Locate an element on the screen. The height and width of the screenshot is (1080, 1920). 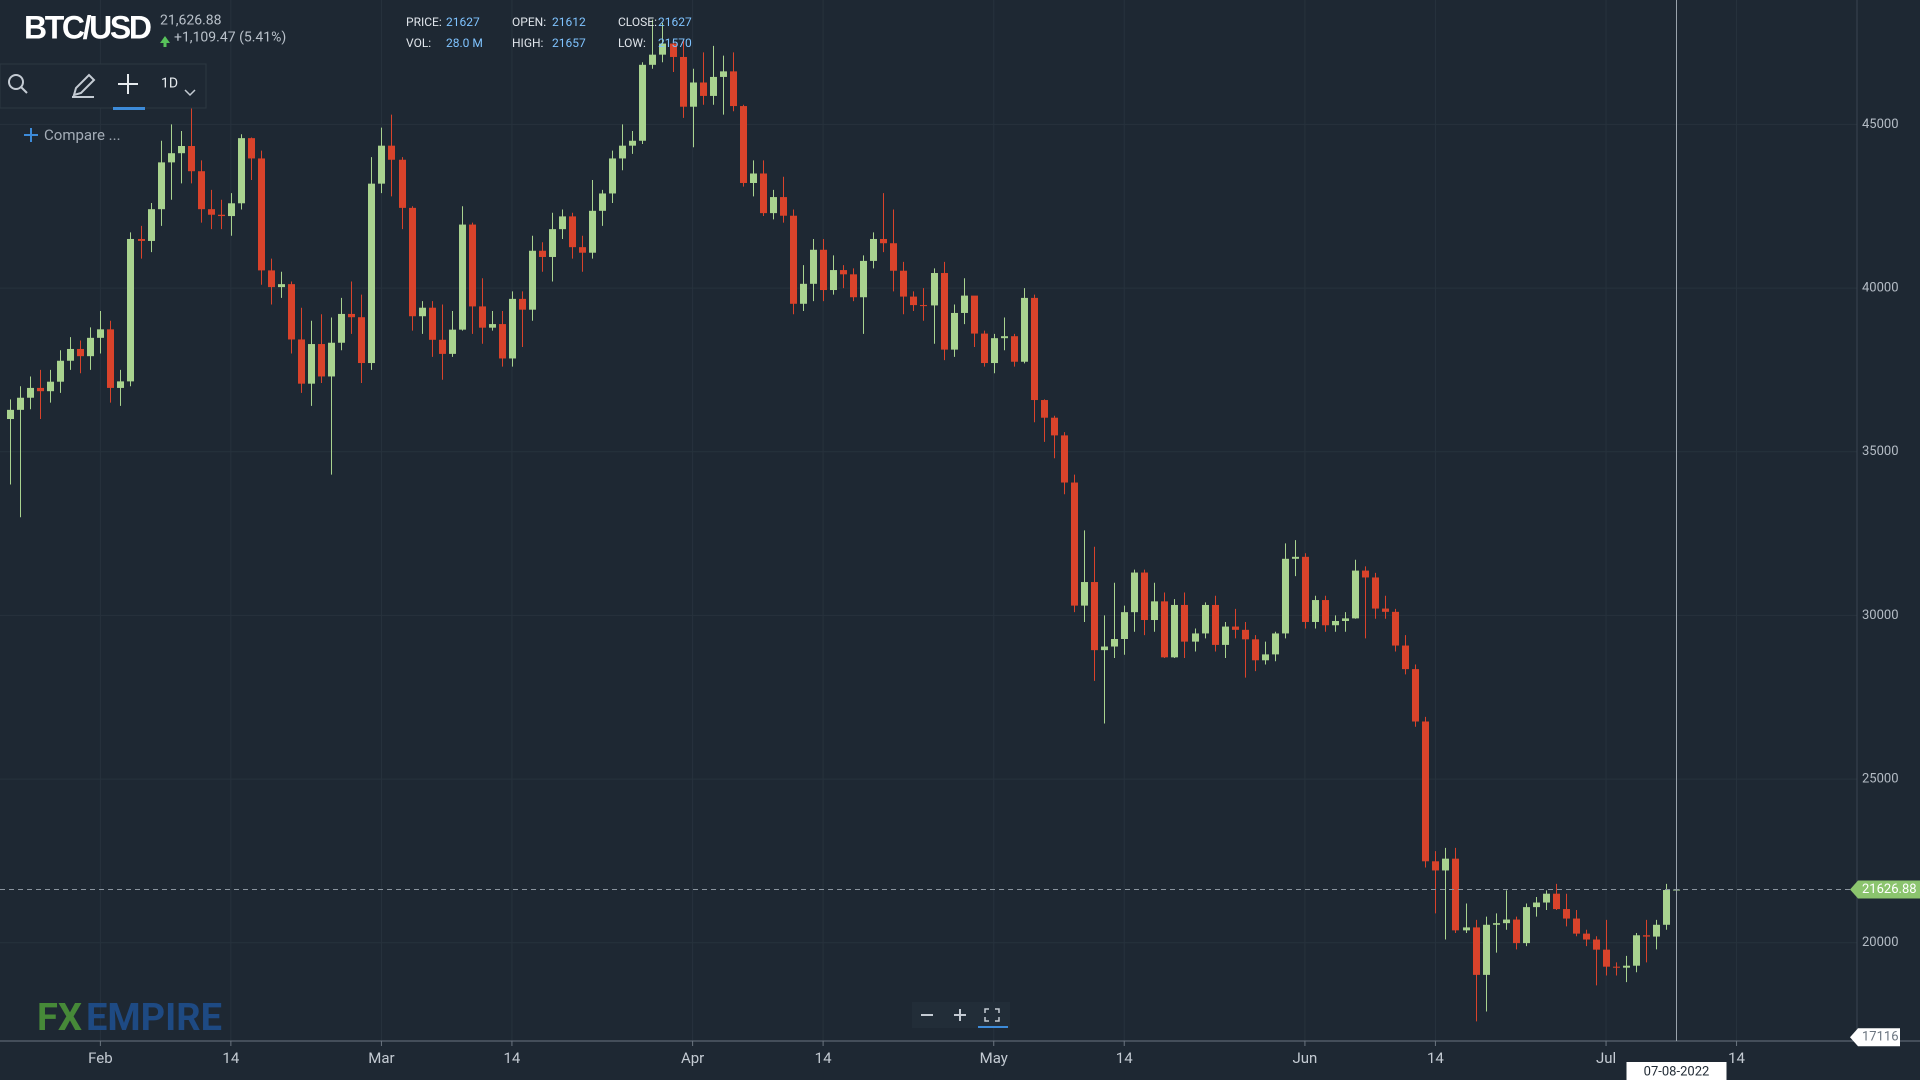
y-tick-label: 30000 is located at coordinates (1880, 615).